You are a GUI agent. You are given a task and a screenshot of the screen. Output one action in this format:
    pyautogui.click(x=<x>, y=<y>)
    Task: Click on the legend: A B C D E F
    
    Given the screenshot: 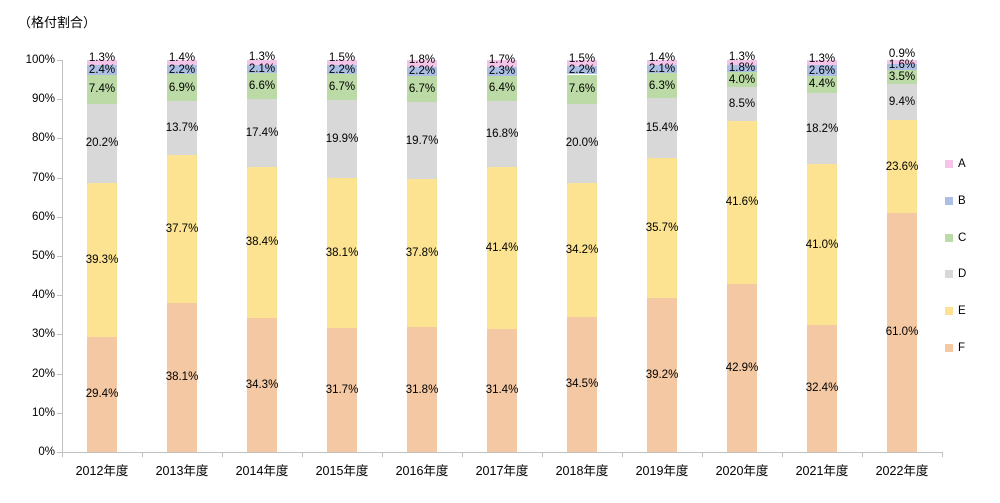 What is the action you would take?
    pyautogui.click(x=970, y=251)
    